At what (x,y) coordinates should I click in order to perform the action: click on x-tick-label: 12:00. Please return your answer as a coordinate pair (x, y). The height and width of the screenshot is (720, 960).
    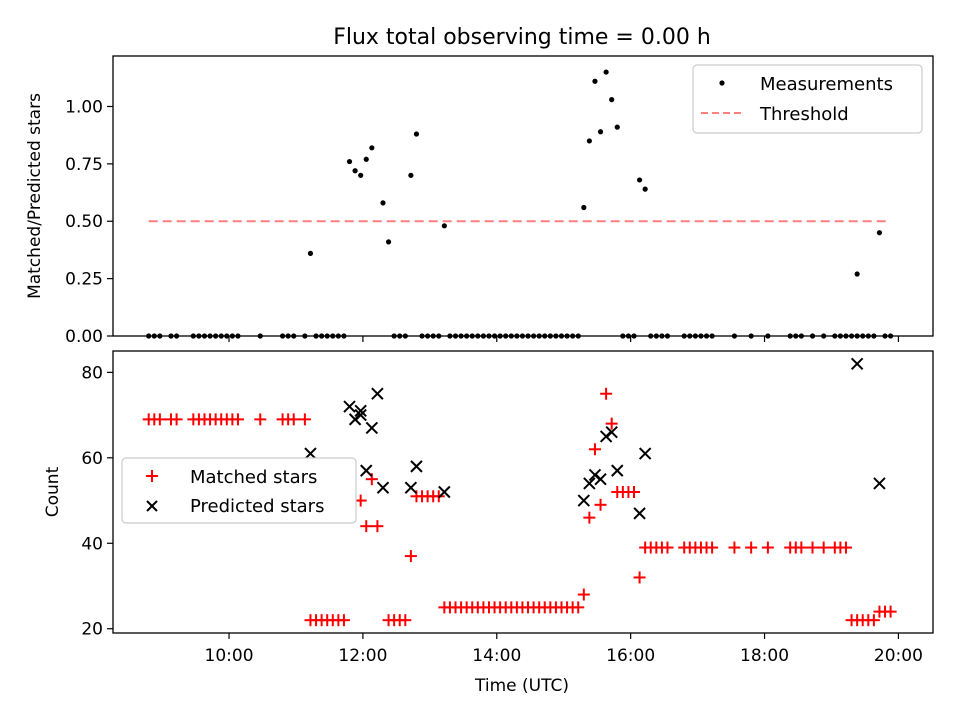
    Looking at the image, I should click on (362, 656).